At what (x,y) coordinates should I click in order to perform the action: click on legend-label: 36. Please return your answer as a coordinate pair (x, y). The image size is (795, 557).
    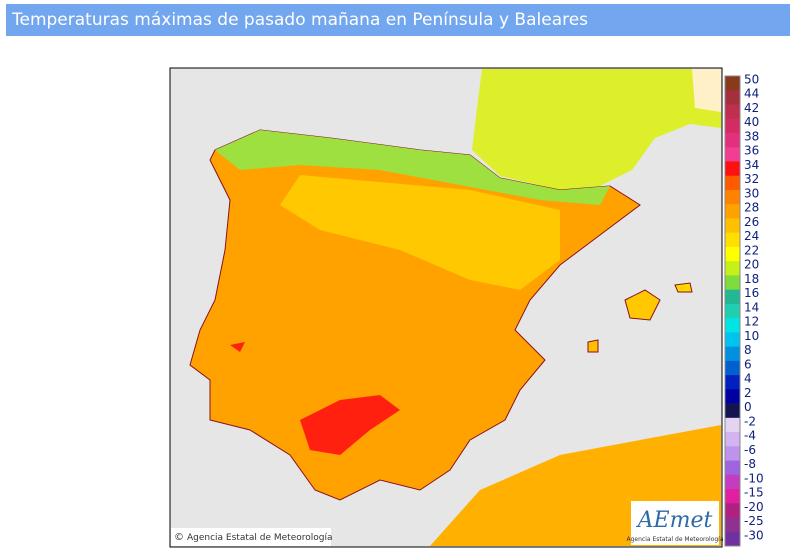
    Looking at the image, I should click on (751, 151).